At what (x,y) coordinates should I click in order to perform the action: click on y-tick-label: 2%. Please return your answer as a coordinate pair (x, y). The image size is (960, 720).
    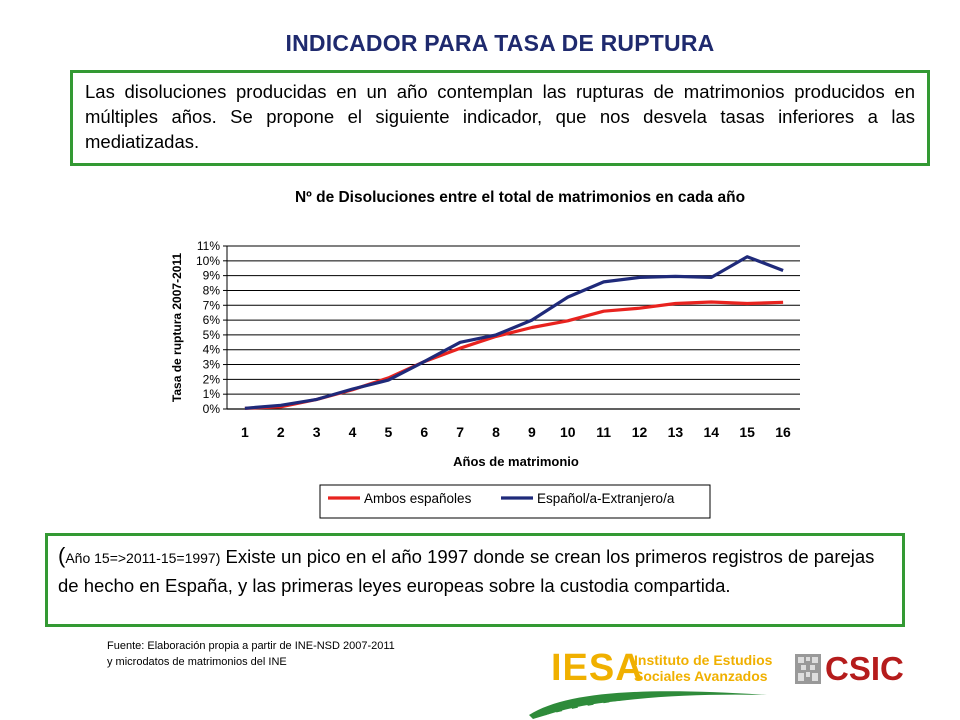
    Looking at the image, I should click on (212, 379).